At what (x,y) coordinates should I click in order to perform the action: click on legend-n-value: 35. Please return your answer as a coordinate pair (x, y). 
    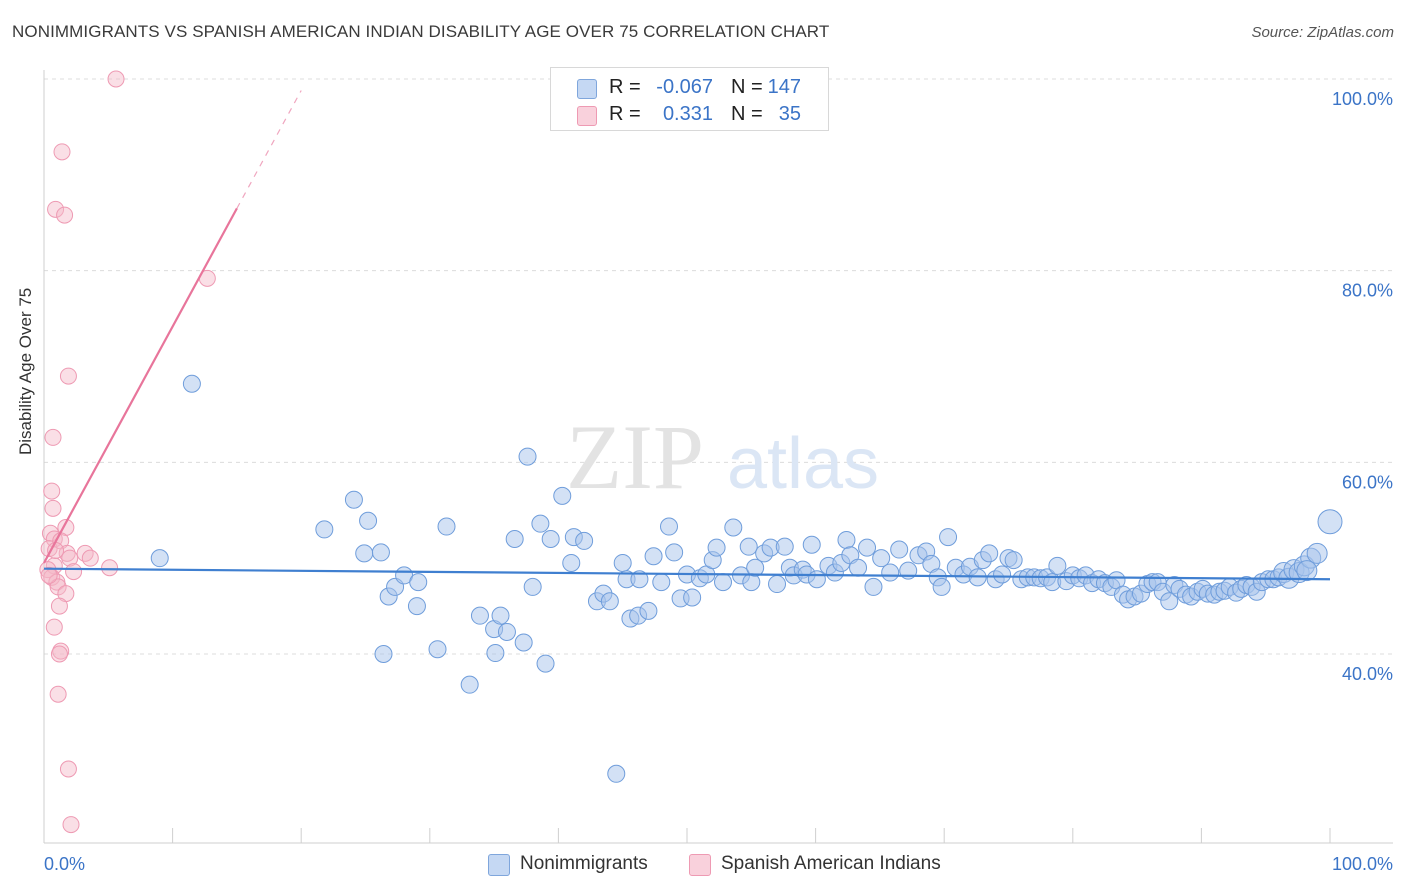
    Looking at the image, I should click on (789, 114).